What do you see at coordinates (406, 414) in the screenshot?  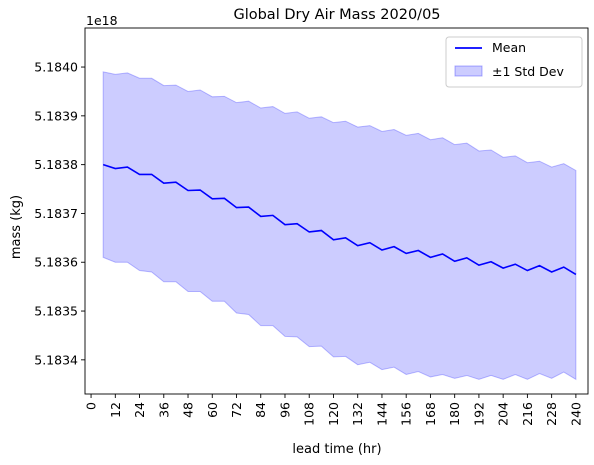 I see `x-tick-label: 156` at bounding box center [406, 414].